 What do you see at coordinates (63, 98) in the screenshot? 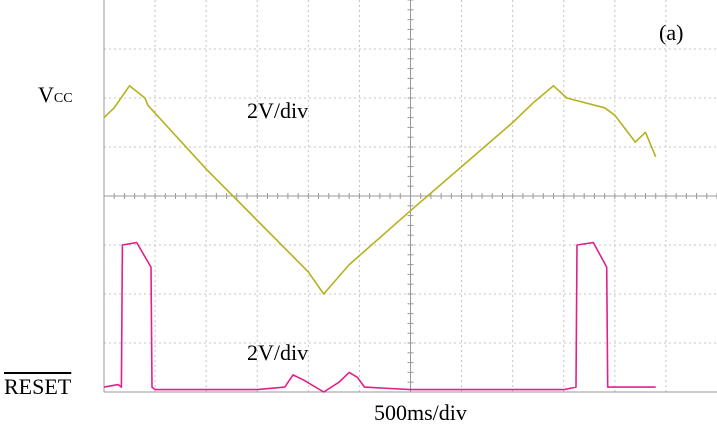
I see `vcc-label-subscript: CC` at bounding box center [63, 98].